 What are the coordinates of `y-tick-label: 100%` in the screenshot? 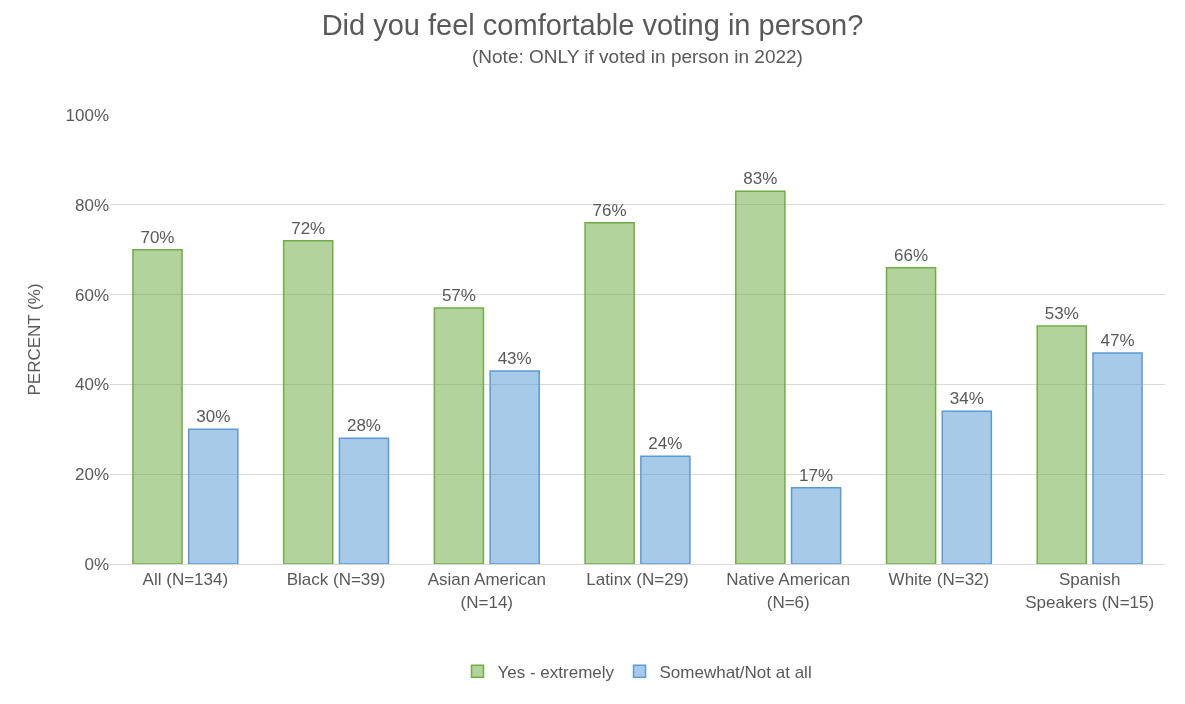 It's located at (87, 115).